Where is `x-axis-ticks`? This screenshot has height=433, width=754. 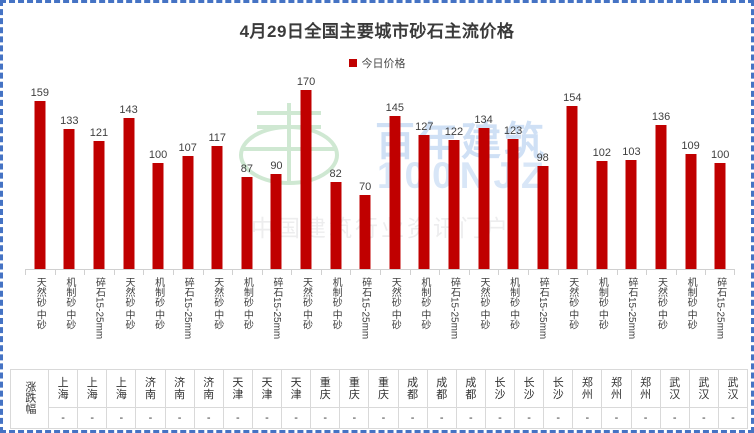 x-axis-ticks is located at coordinates (380, 272).